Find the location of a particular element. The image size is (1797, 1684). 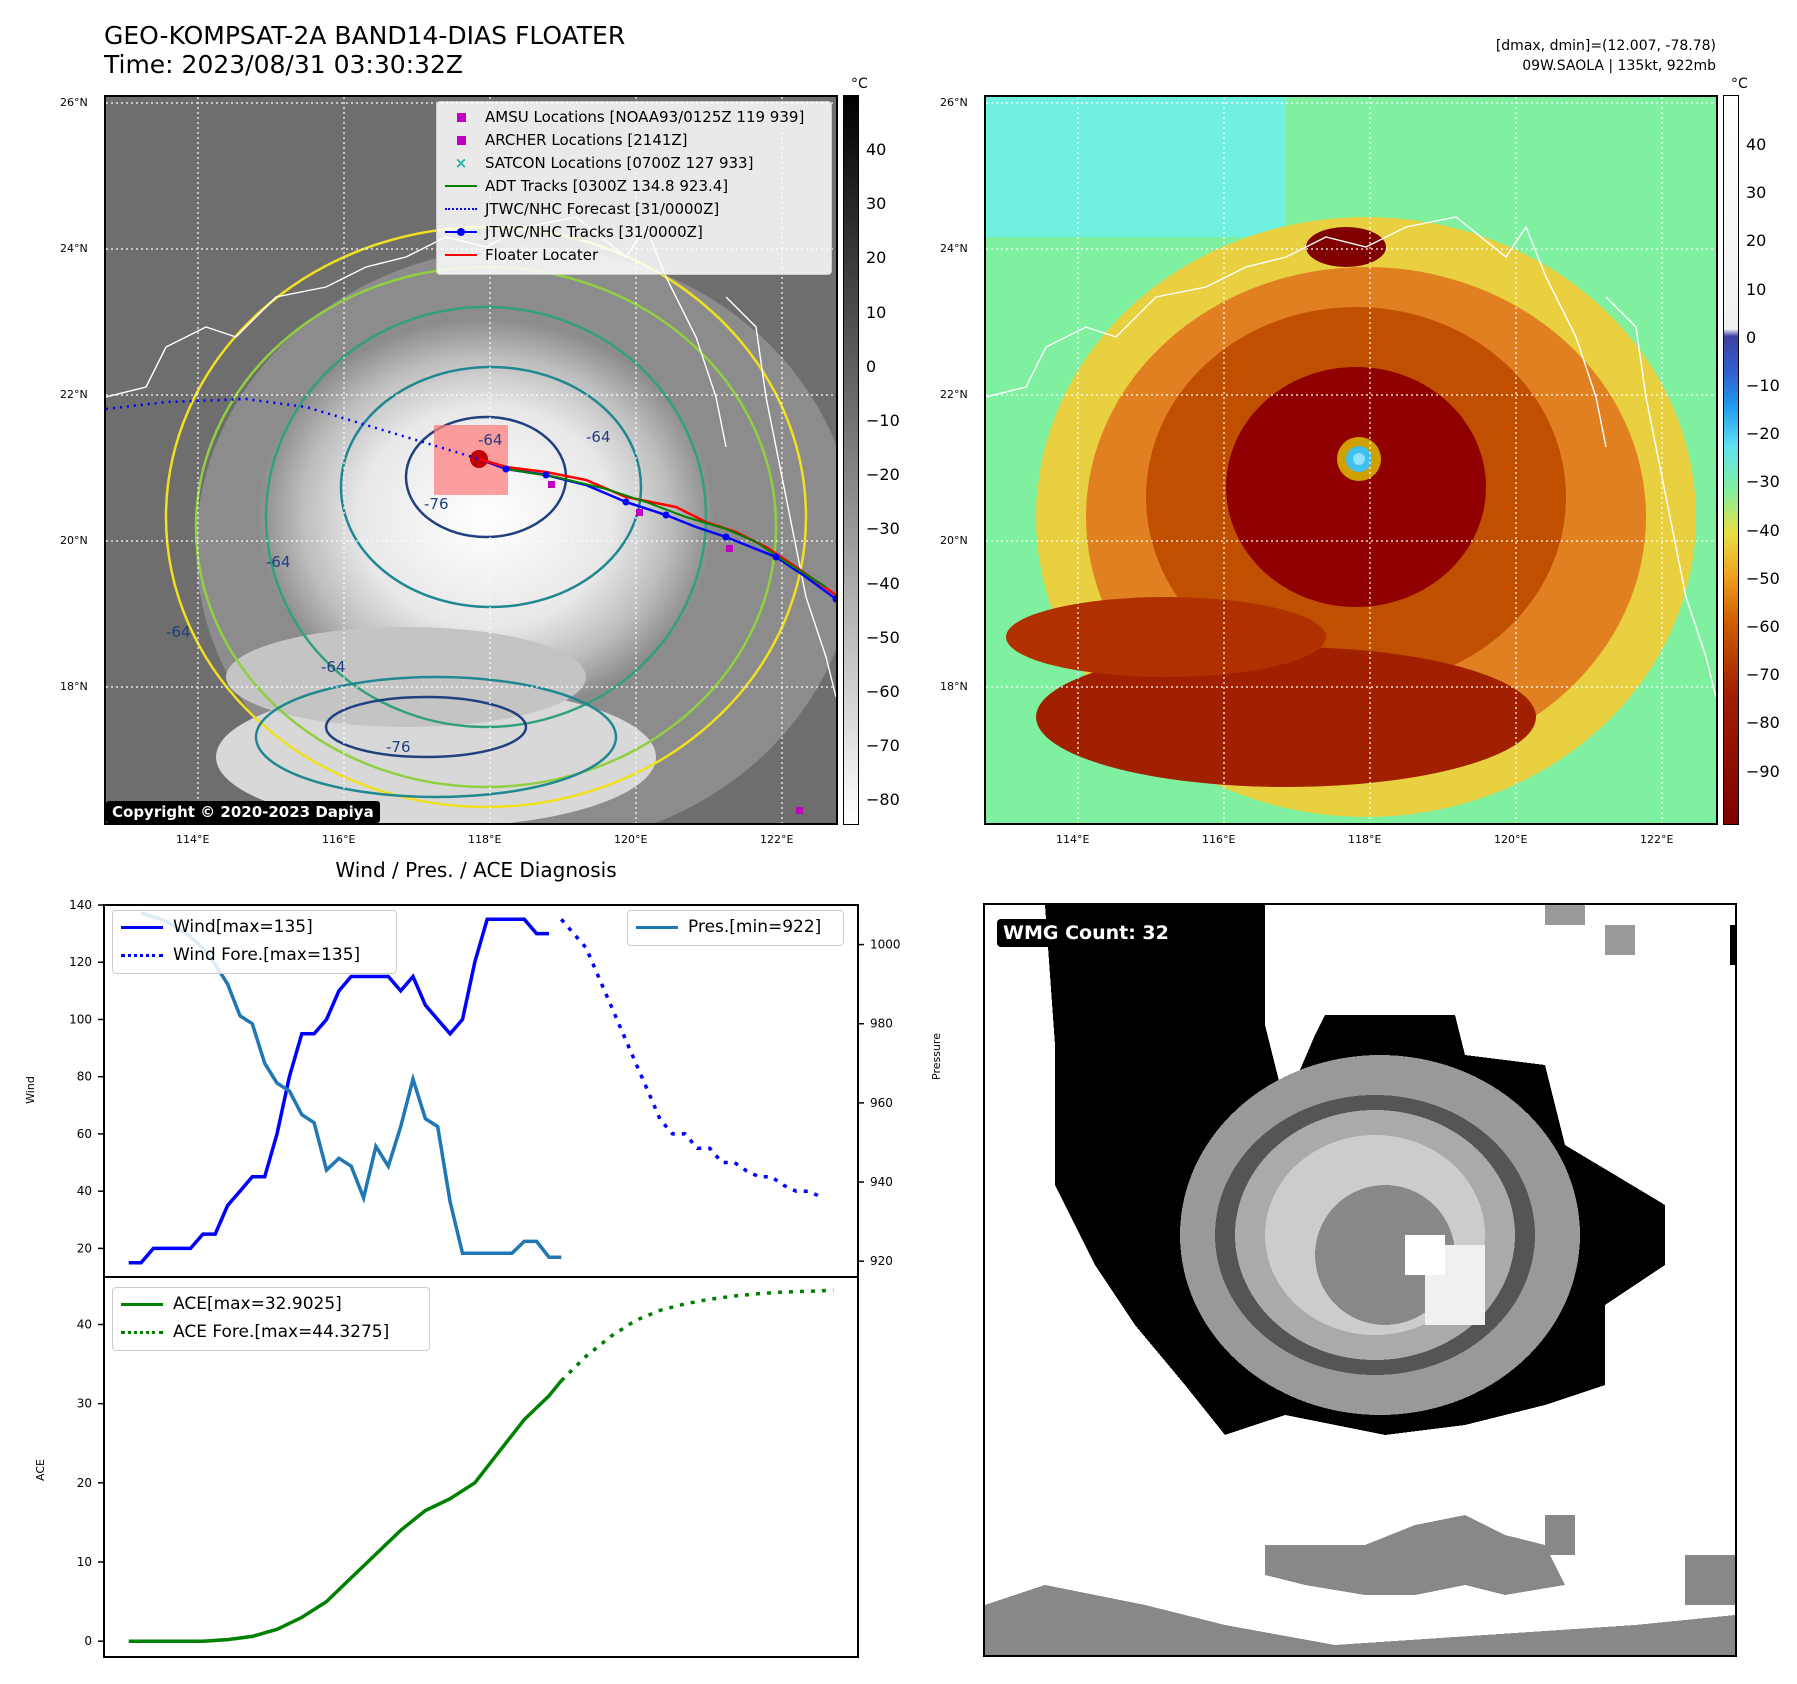

colorbar-unit-gray: °C is located at coordinates (859, 84).